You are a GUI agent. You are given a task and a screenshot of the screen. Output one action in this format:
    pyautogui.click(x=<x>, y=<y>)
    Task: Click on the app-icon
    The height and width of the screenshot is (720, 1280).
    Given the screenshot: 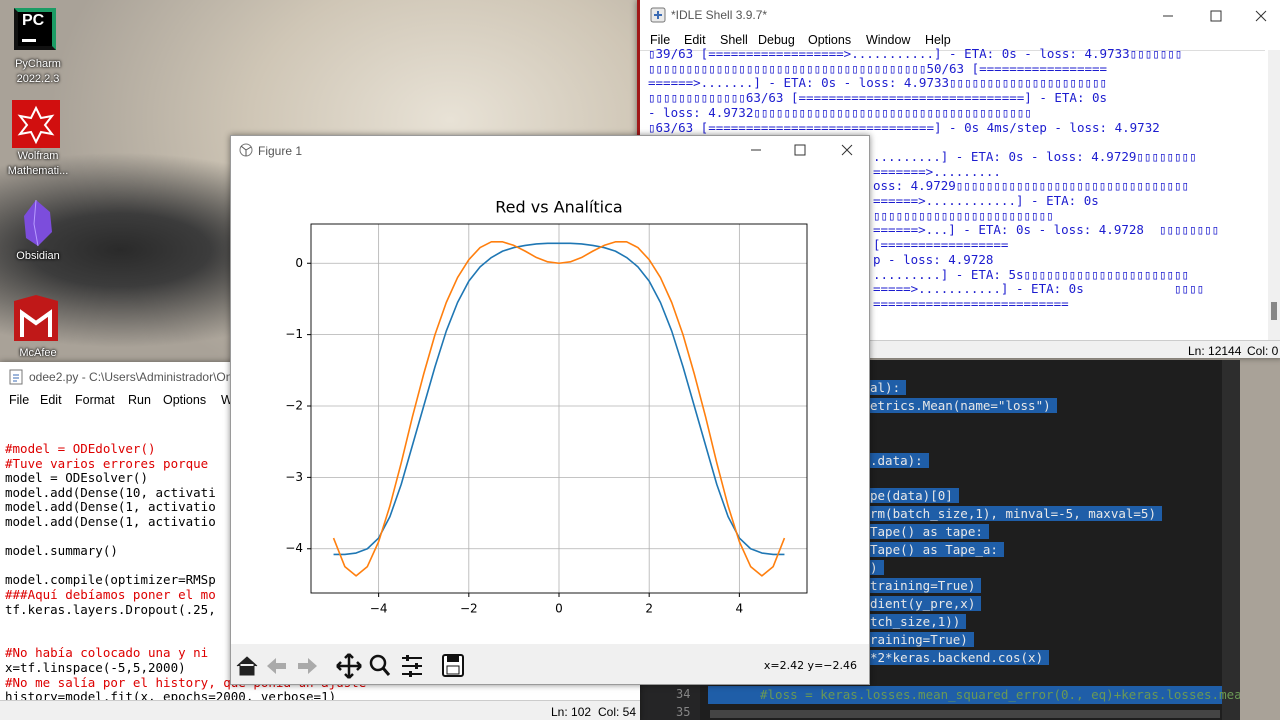 What is the action you would take?
    pyautogui.click(x=658, y=15)
    